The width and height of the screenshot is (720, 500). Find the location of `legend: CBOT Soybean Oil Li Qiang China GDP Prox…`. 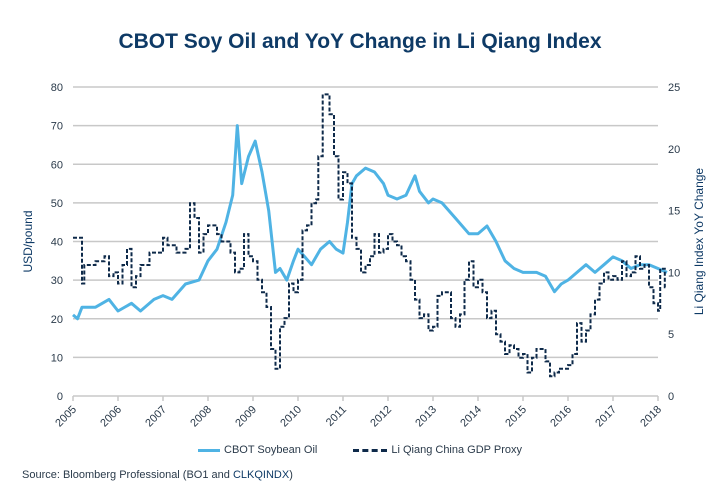

legend: CBOT Soybean Oil Li Qiang China GDP Prox… is located at coordinates (360, 450).